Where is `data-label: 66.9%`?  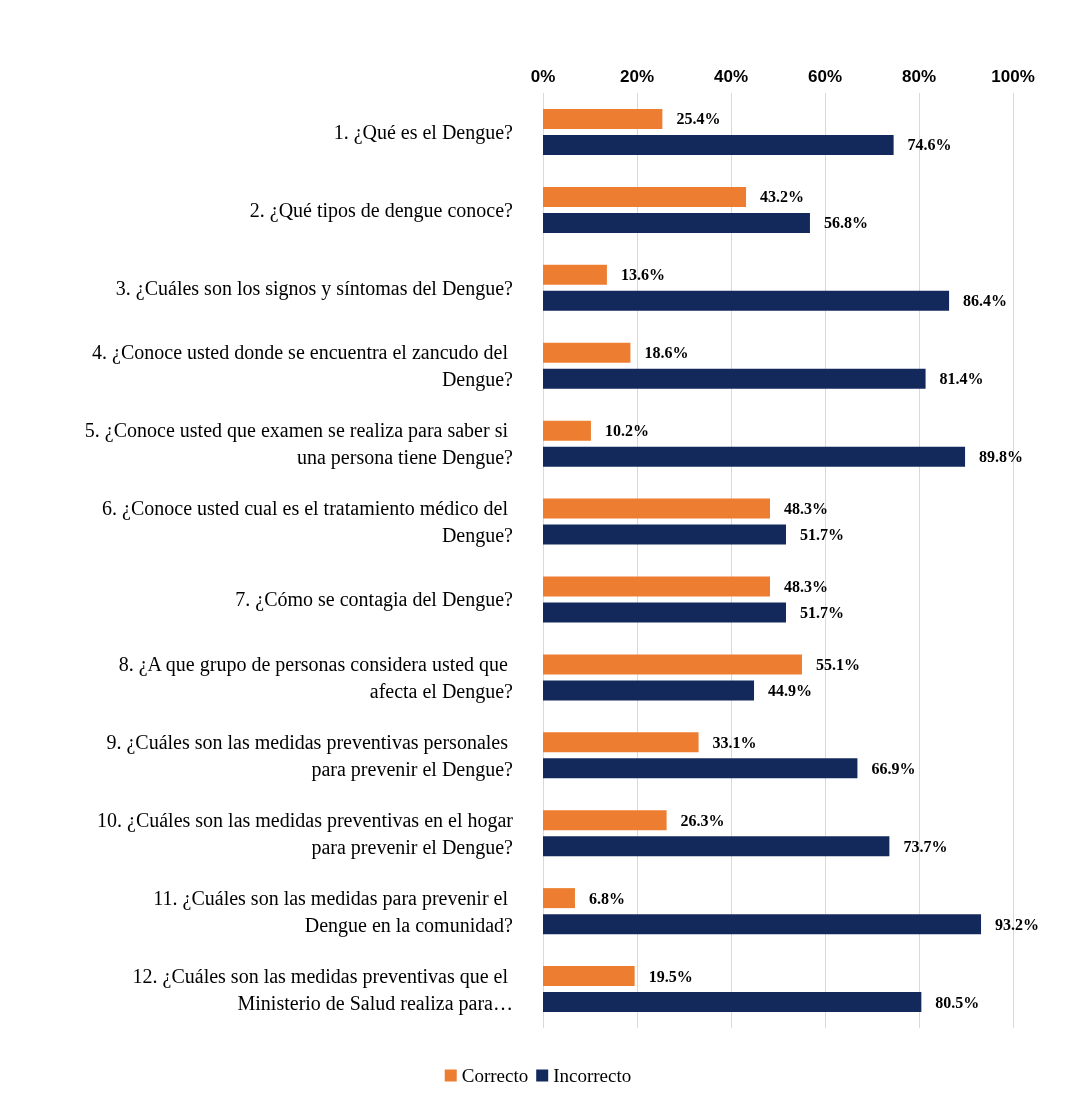 data-label: 66.9% is located at coordinates (893, 768).